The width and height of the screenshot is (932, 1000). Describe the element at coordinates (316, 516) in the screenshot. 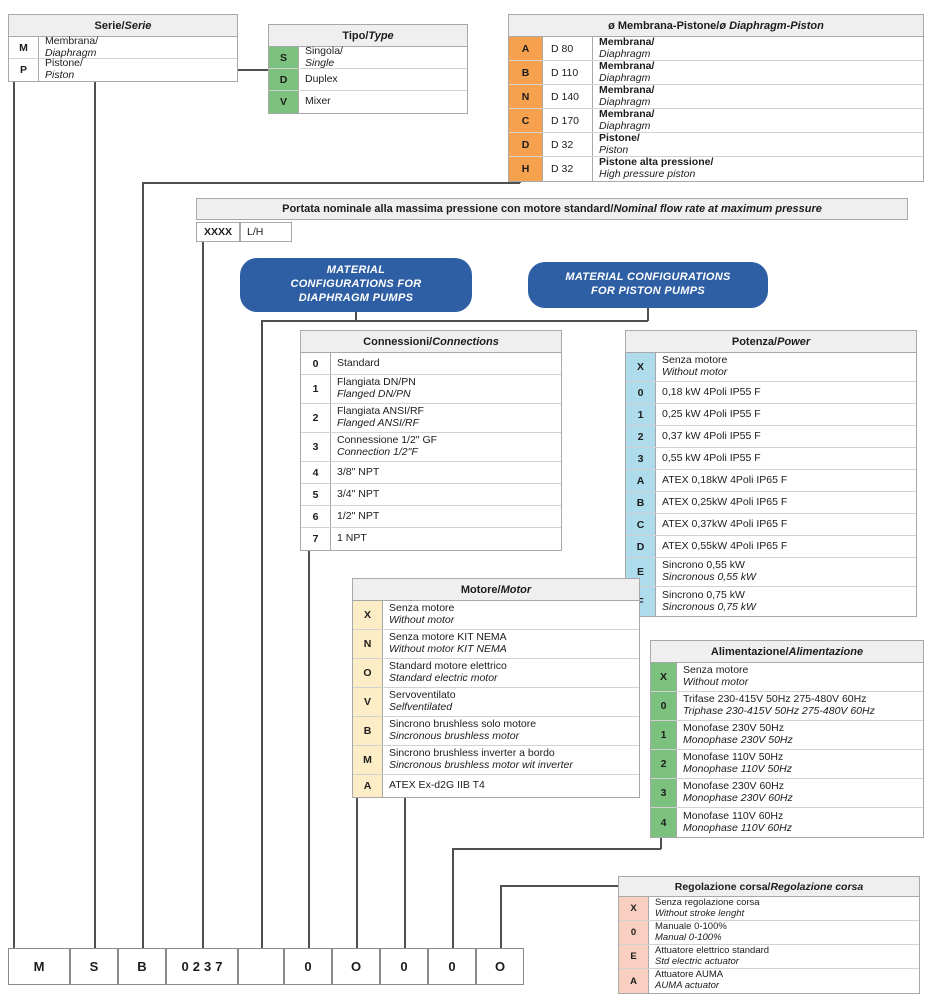

I see `code-cell: 6` at that location.